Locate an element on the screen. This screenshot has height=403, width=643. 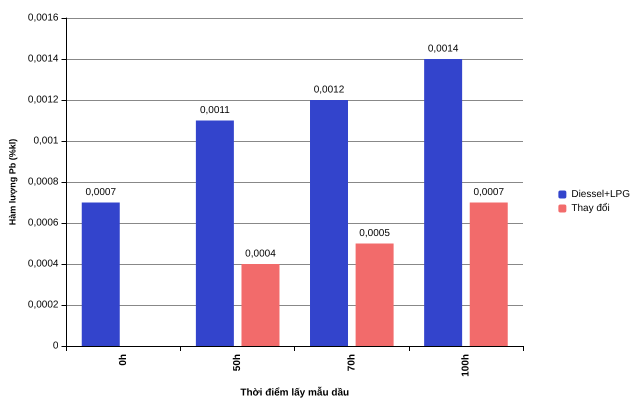
legend-label: Diessel+LPG is located at coordinates (600, 194).